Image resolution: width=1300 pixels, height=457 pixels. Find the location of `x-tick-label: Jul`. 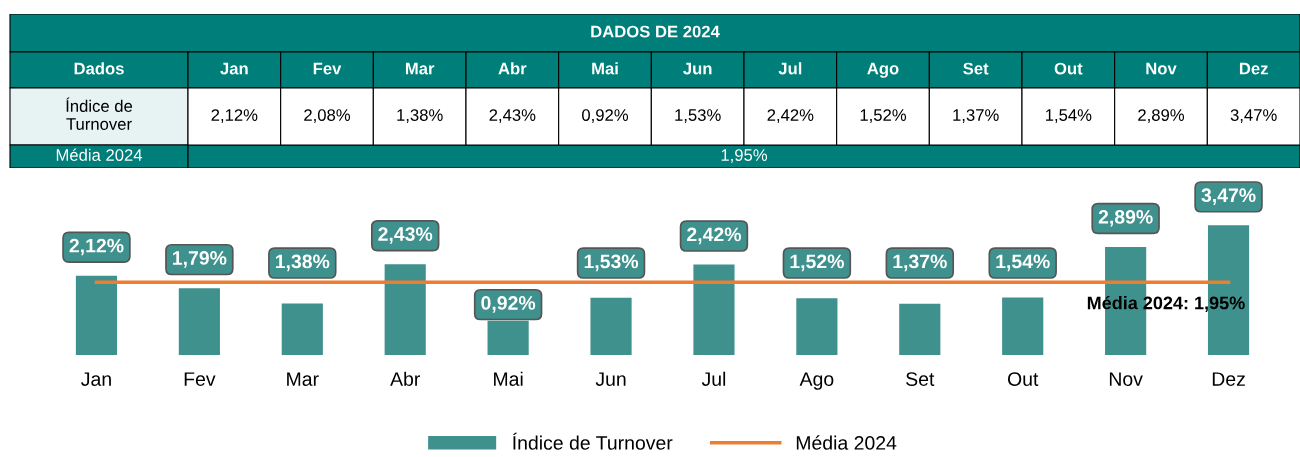

x-tick-label: Jul is located at coordinates (713, 378).